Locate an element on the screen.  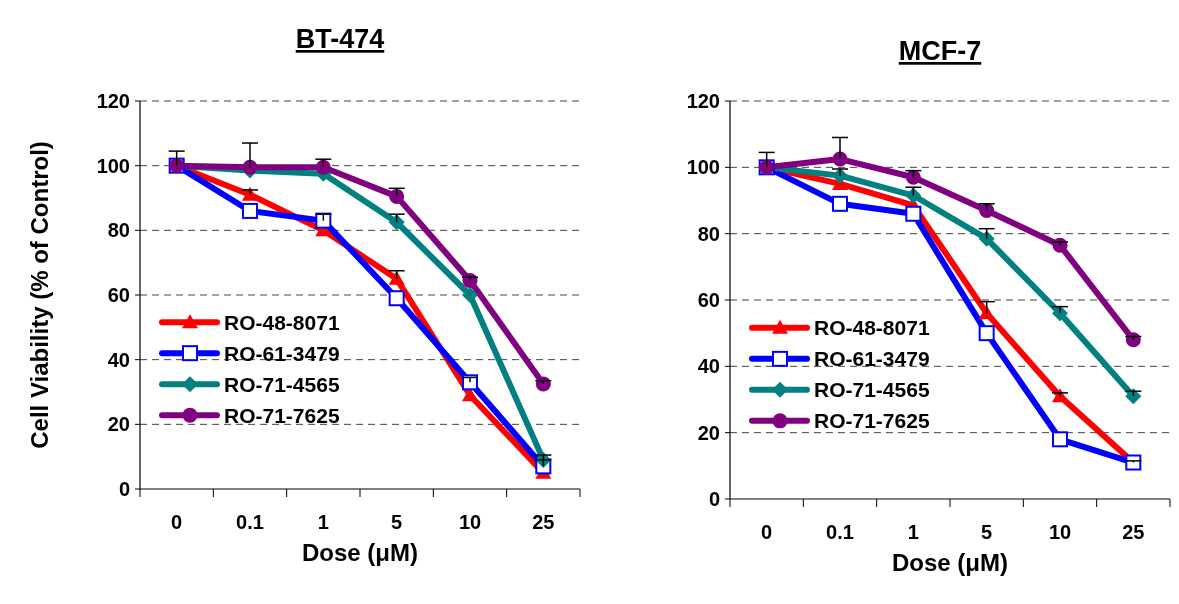
chart-title: BT-474 is located at coordinates (340, 39).